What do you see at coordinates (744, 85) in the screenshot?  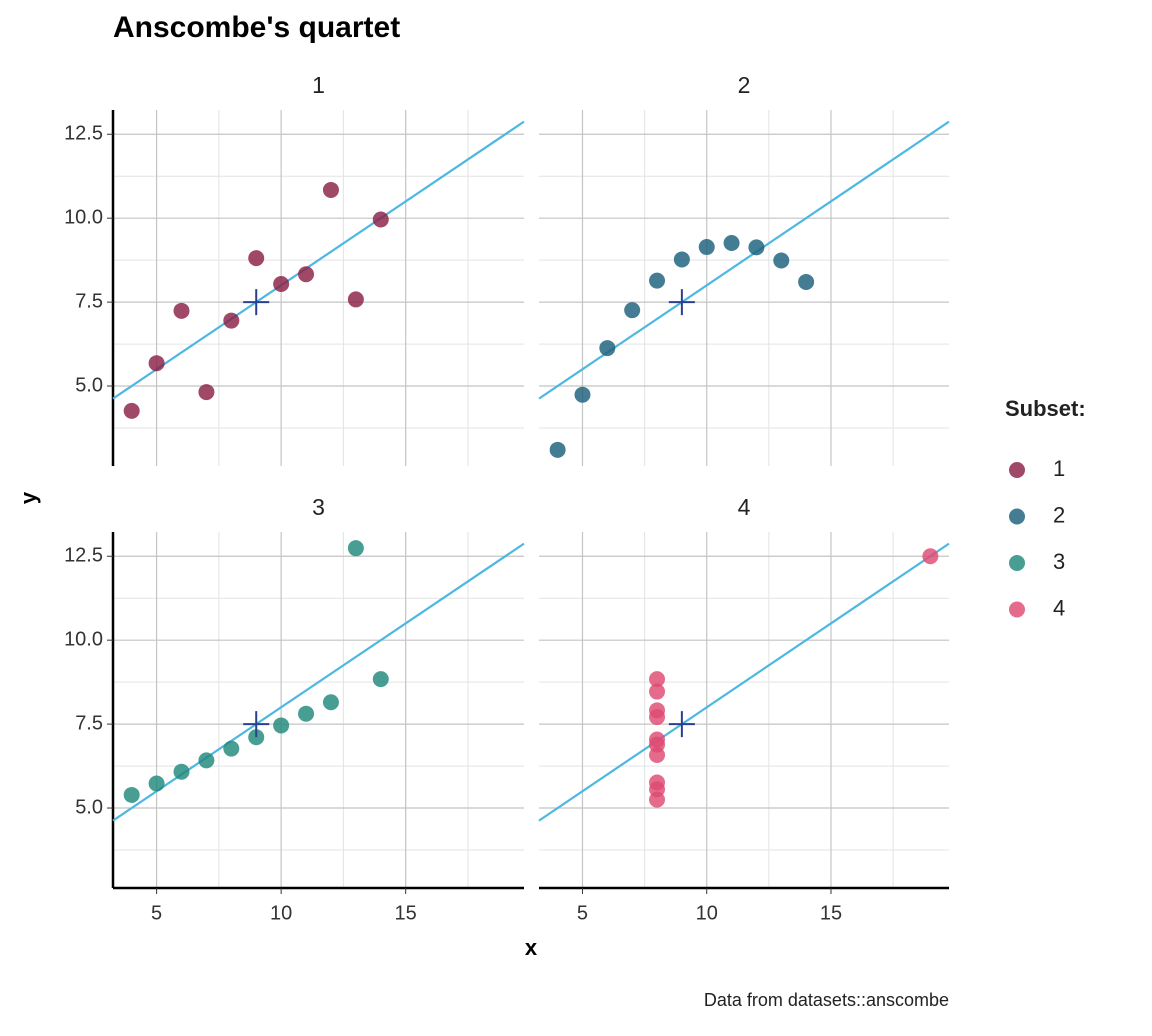 I see `facet-label: 2` at bounding box center [744, 85].